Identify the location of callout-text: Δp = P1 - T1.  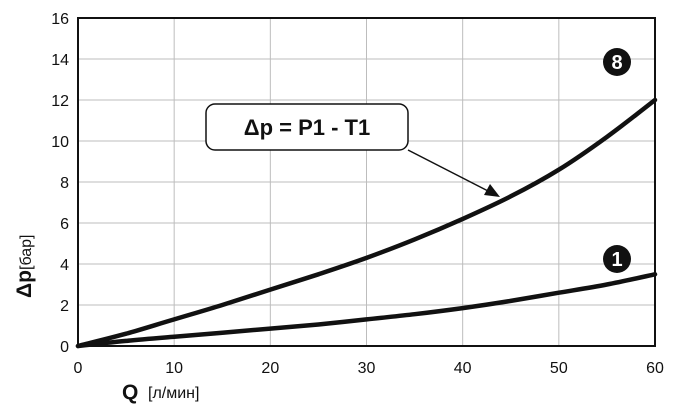
(307, 127).